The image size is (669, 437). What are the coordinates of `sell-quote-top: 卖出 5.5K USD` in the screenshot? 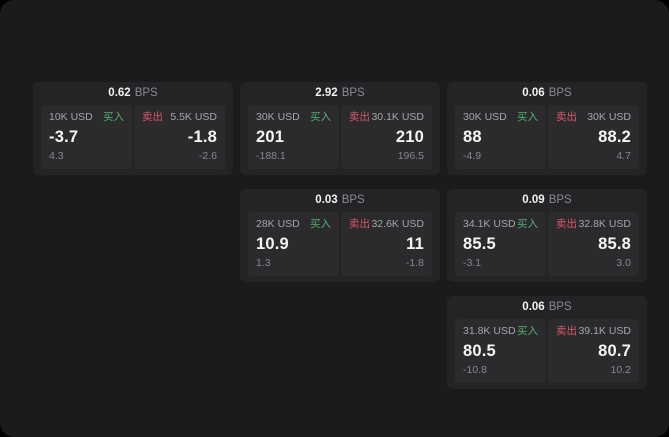 It's located at (179, 117).